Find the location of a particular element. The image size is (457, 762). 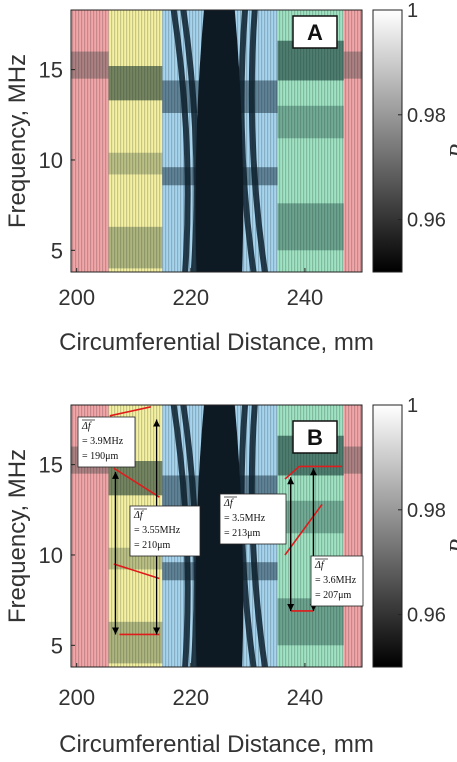

annotation-box-3: Δf = 3.6MHz = 207μm is located at coordinates (337, 581).